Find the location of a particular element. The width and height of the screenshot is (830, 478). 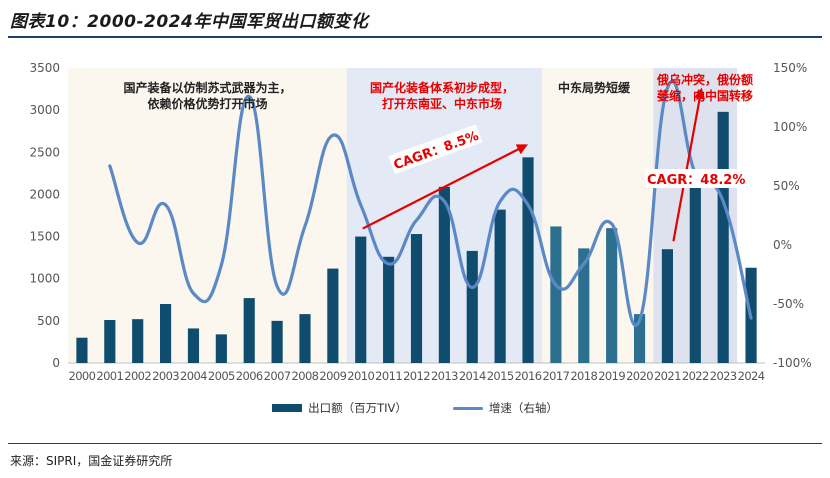

cagr-arrows is located at coordinates (534, 164).